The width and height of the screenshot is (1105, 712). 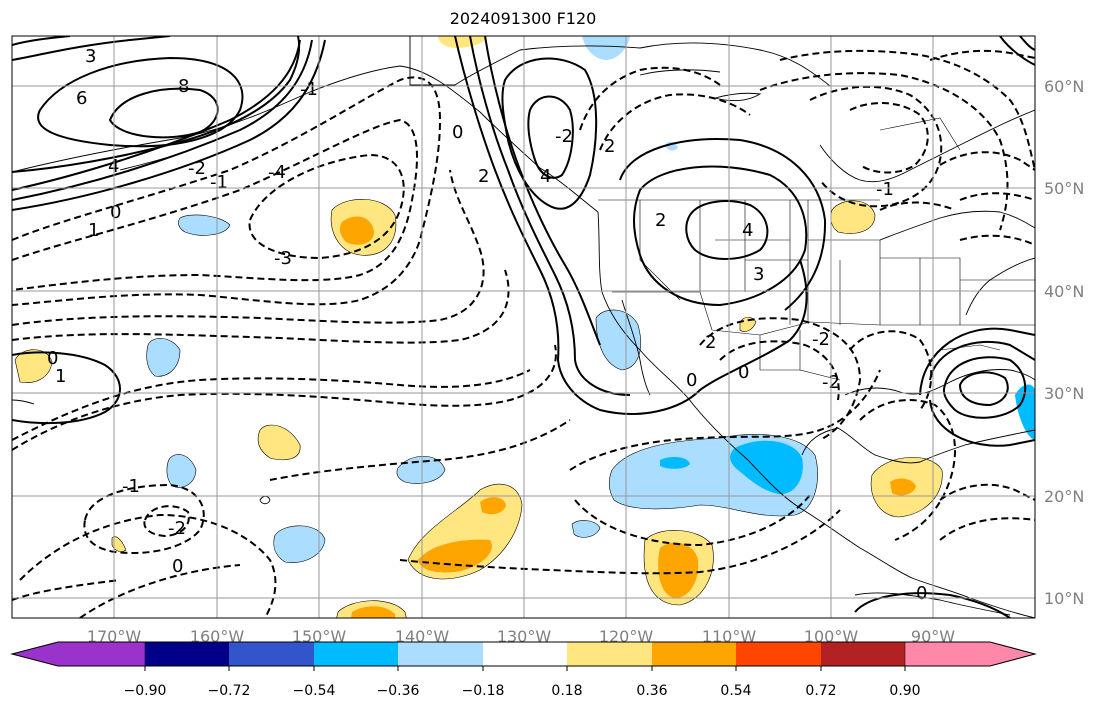 I want to click on colorbar-tick-label: 0.72, so click(x=821, y=691).